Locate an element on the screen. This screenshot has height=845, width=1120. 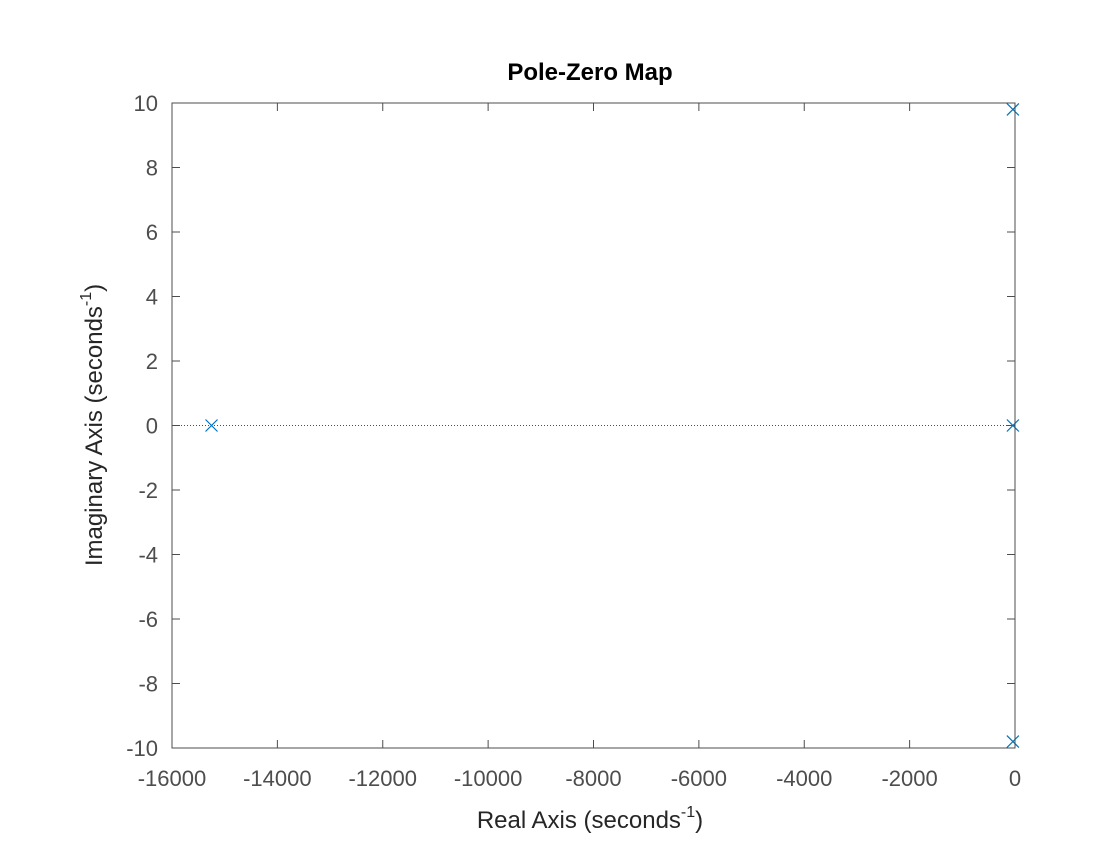
x-tick-label: -2000 is located at coordinates (909, 778).